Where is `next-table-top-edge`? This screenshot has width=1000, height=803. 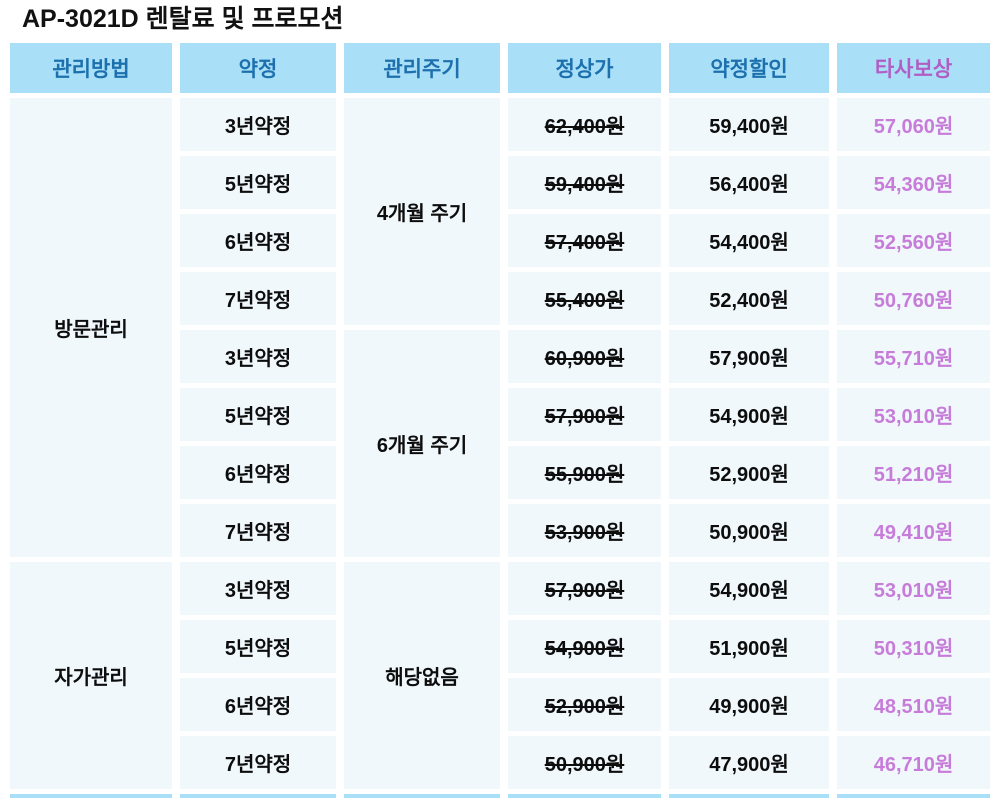 next-table-top-edge is located at coordinates (500, 796).